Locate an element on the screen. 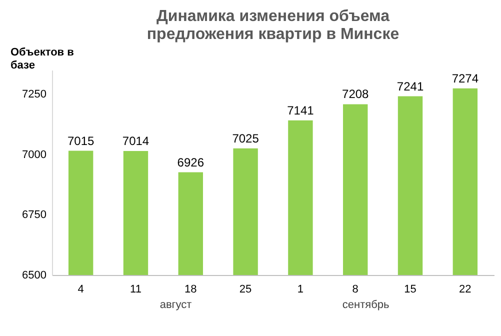 This screenshot has height=336, width=501. data-label: 7241 is located at coordinates (410, 86).